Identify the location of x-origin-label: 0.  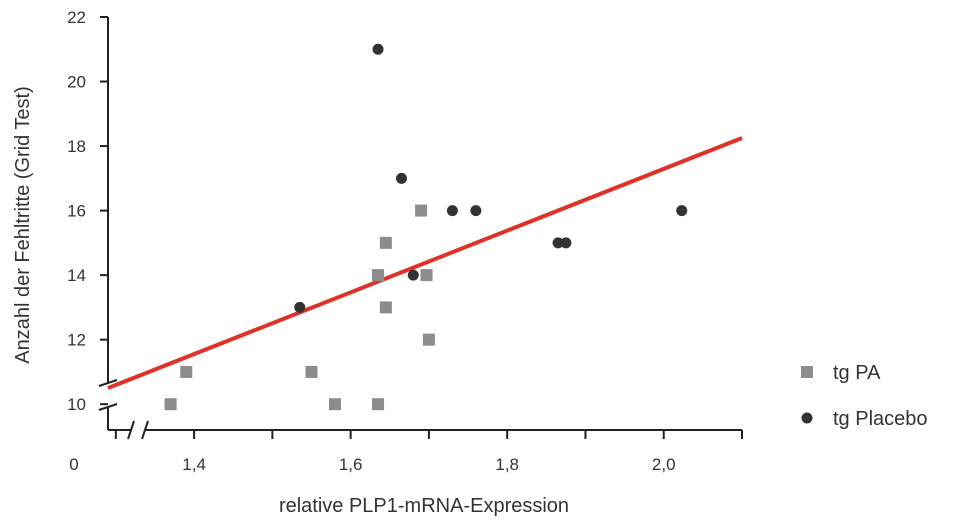
(73, 464).